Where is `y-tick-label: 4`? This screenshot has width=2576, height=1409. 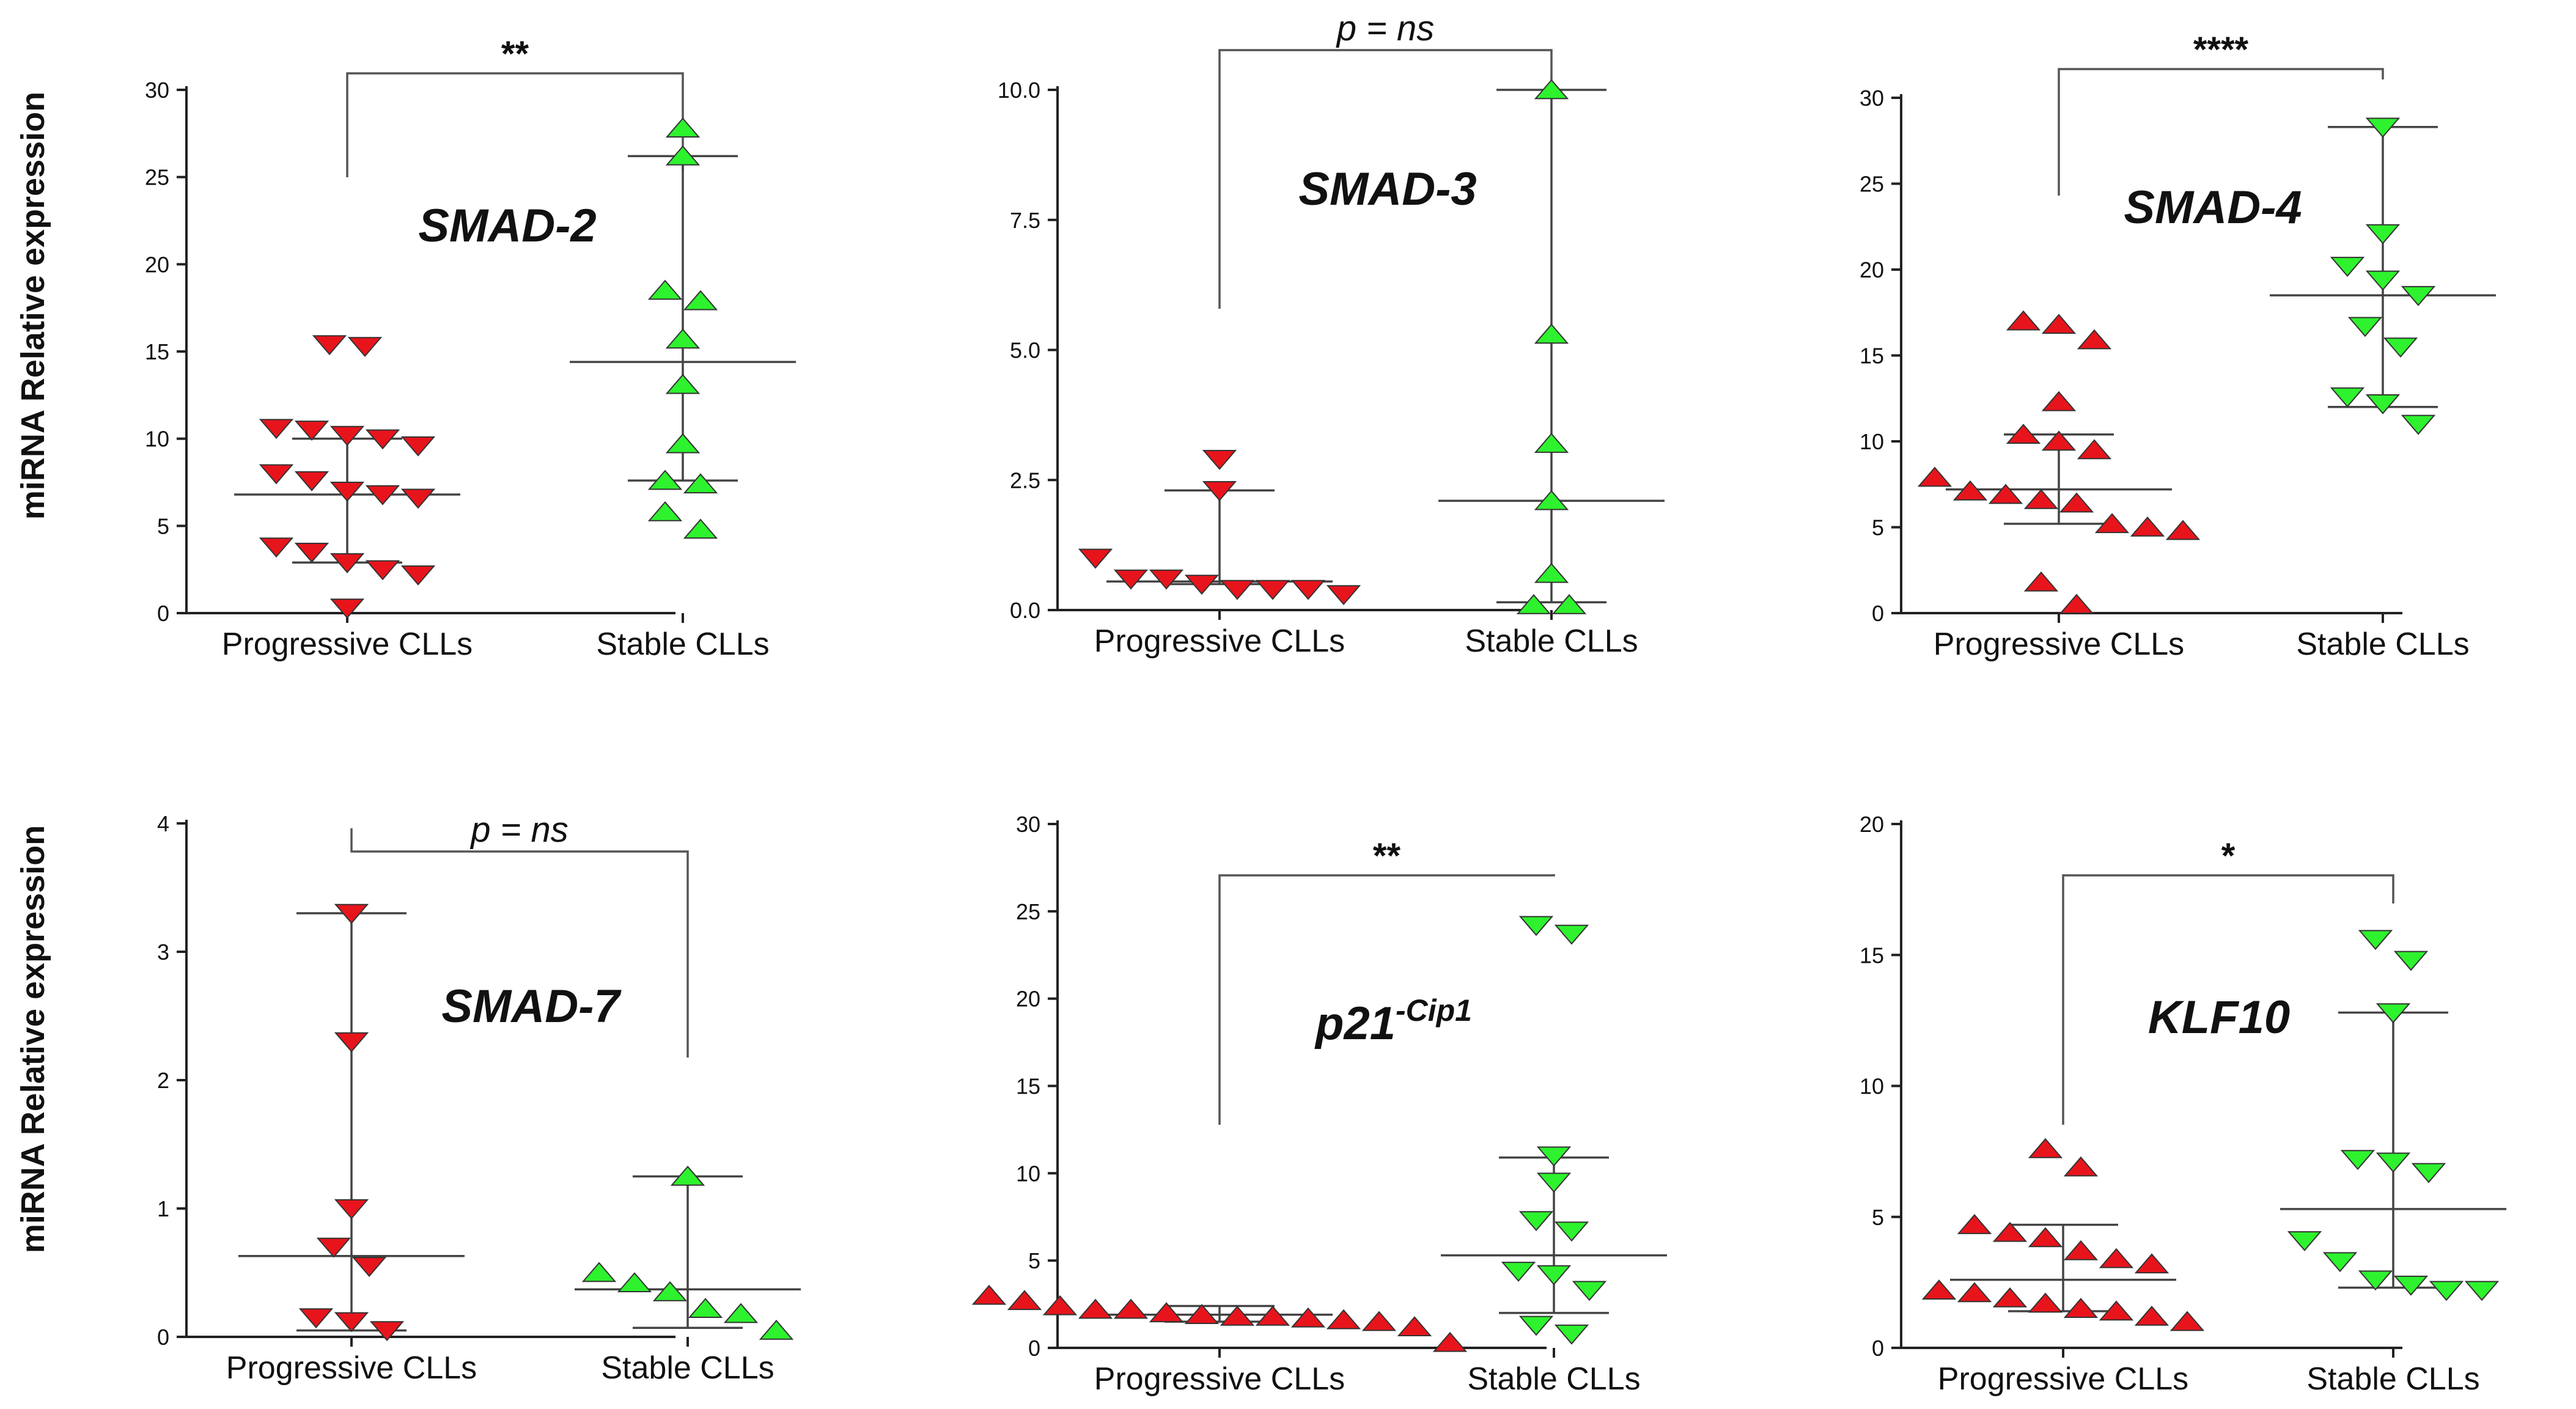 y-tick-label: 4 is located at coordinates (163, 823).